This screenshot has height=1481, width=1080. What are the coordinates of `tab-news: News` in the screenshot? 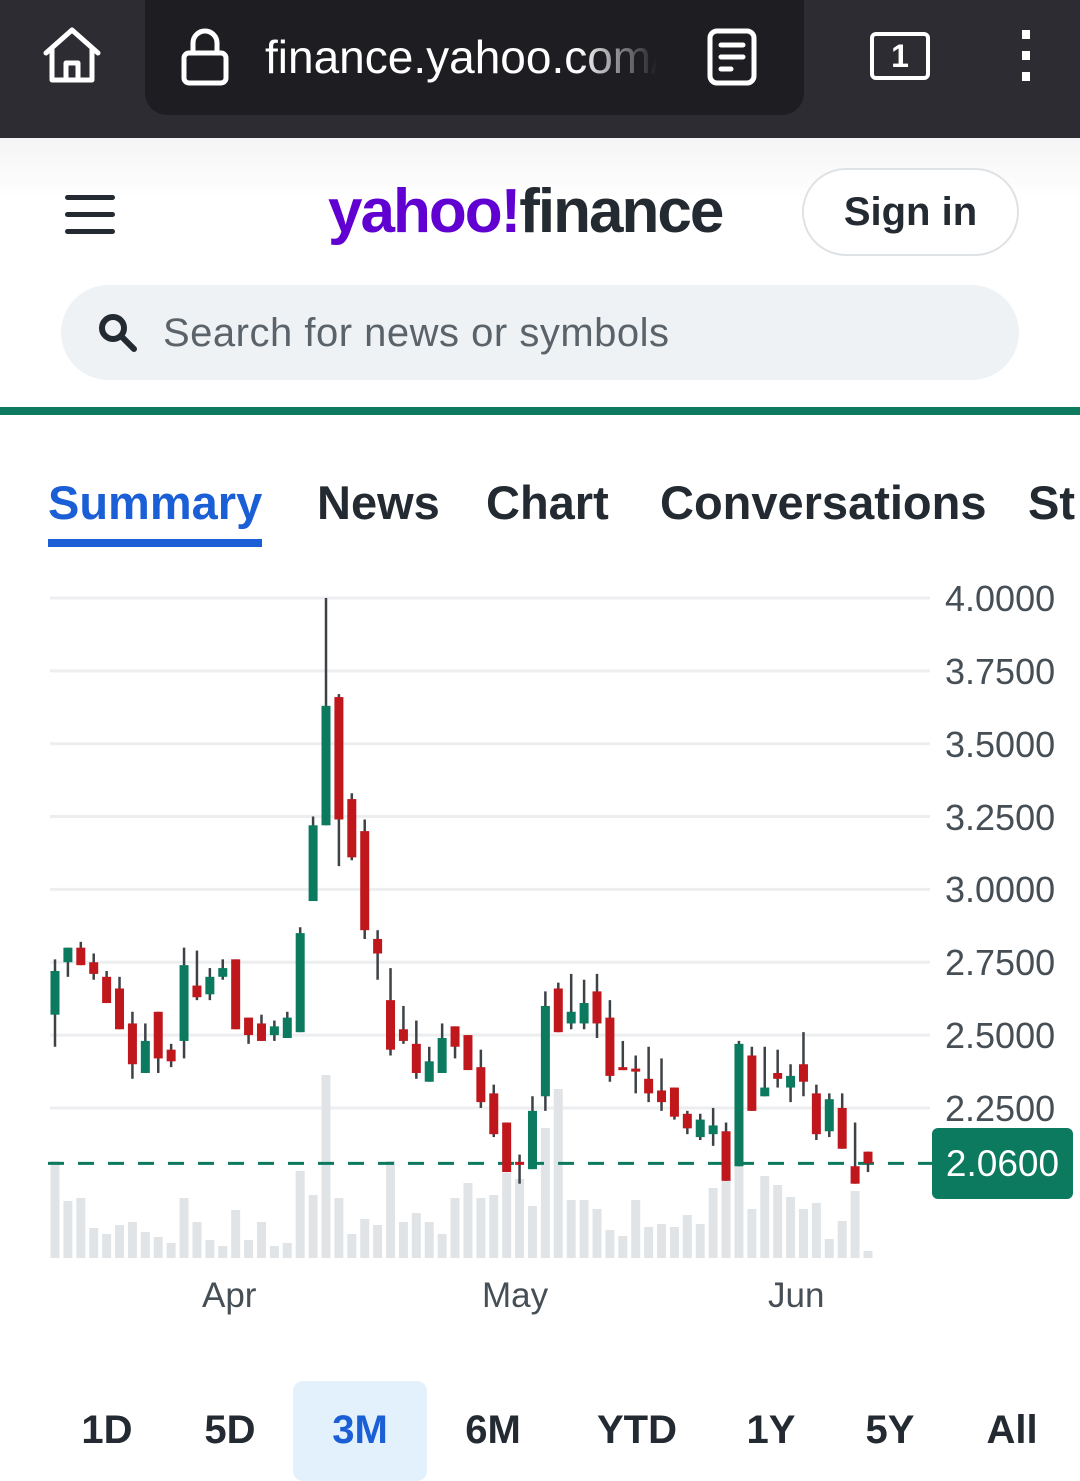 It's located at (378, 502).